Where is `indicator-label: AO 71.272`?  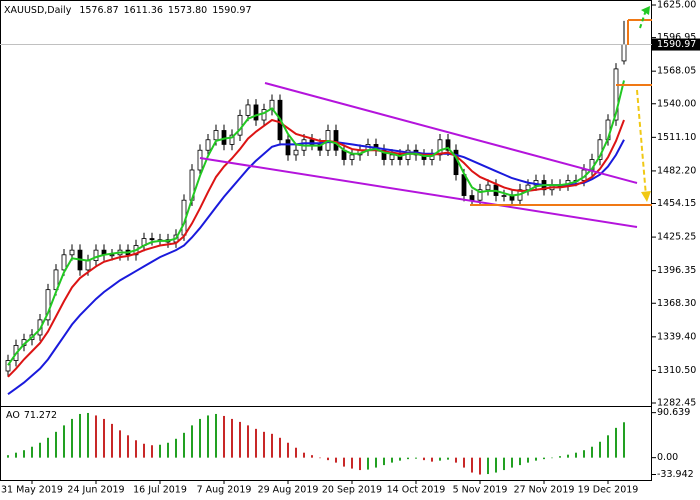 indicator-label: AO 71.272 is located at coordinates (31, 415).